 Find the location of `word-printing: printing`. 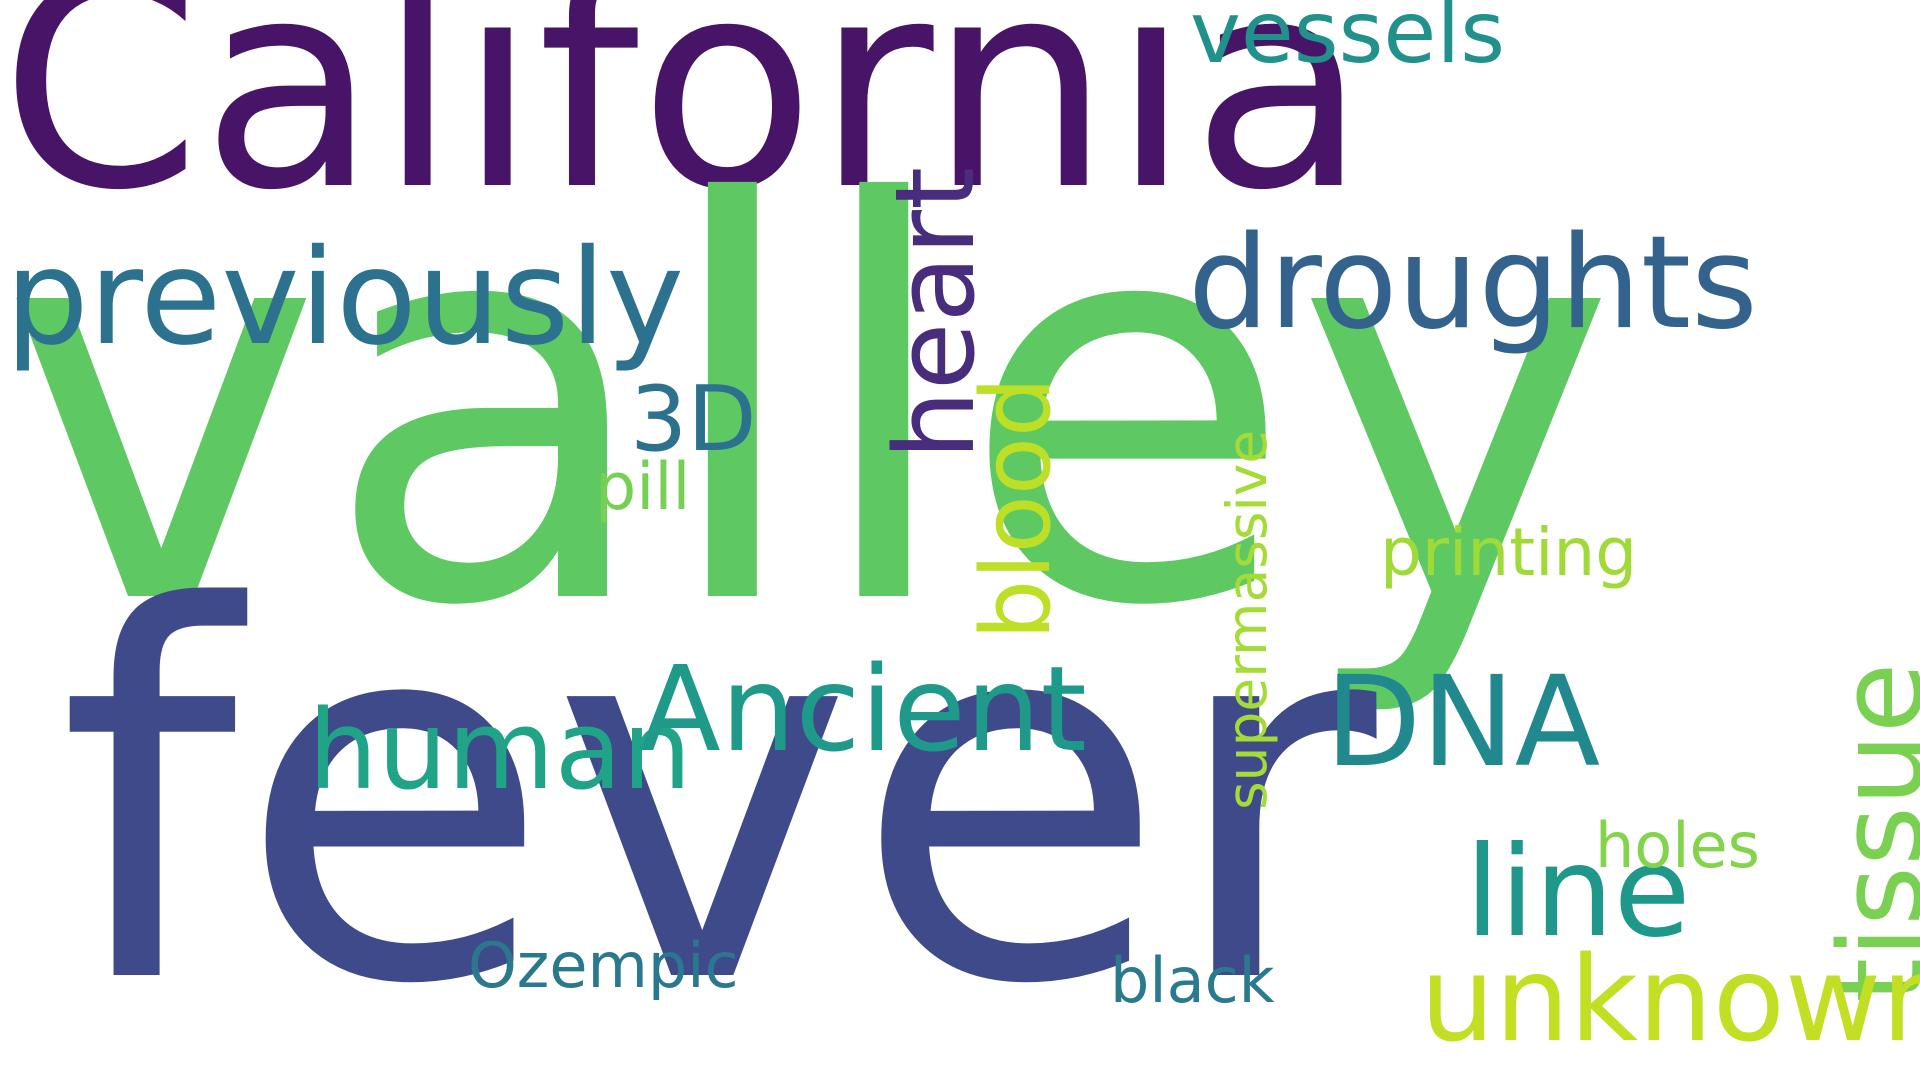

word-printing: printing is located at coordinates (1509, 552).